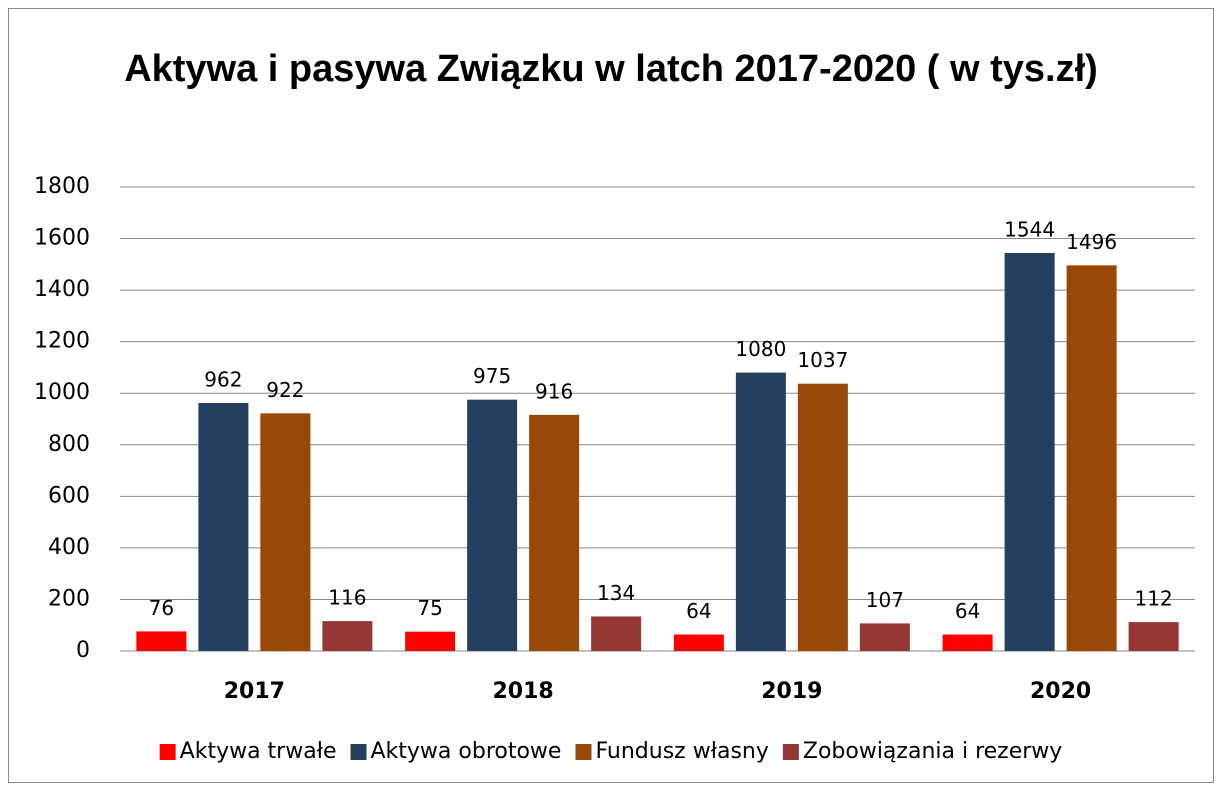  What do you see at coordinates (62, 341) in the screenshot?
I see `y-tick-label: 1200` at bounding box center [62, 341].